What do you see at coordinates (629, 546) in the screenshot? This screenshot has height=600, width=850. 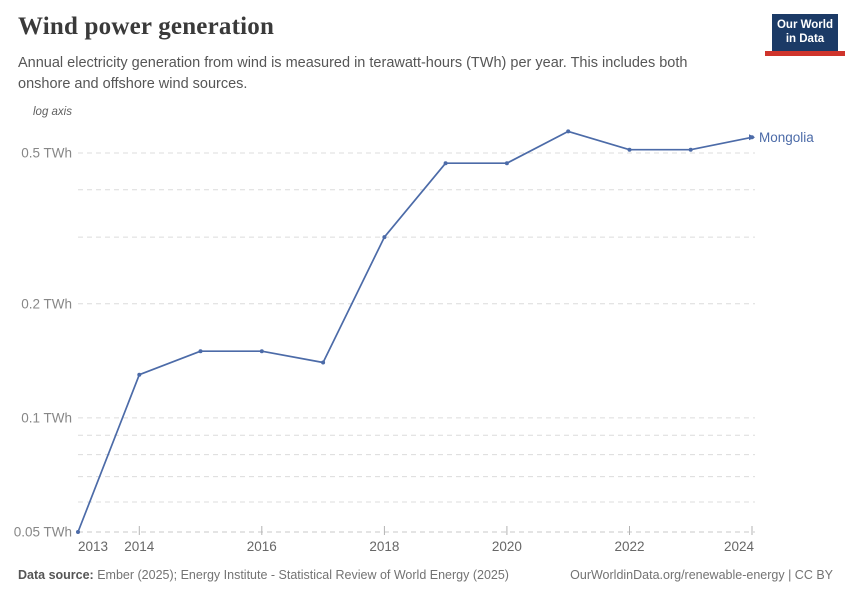 I see `x-tick-label: 2022` at bounding box center [629, 546].